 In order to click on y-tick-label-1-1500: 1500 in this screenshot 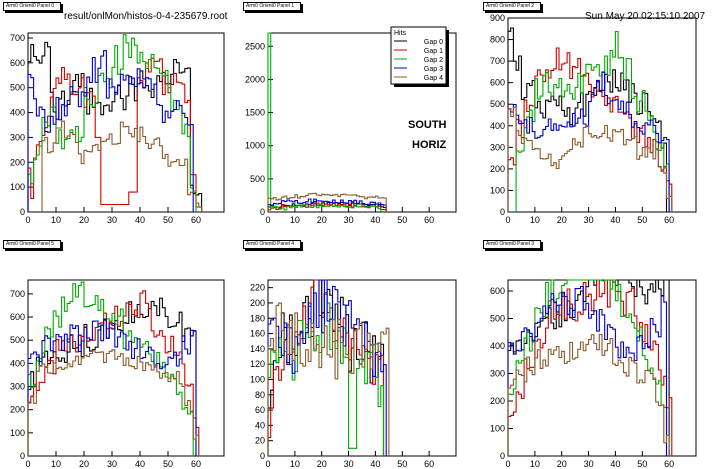, I will do `click(255, 113)`.